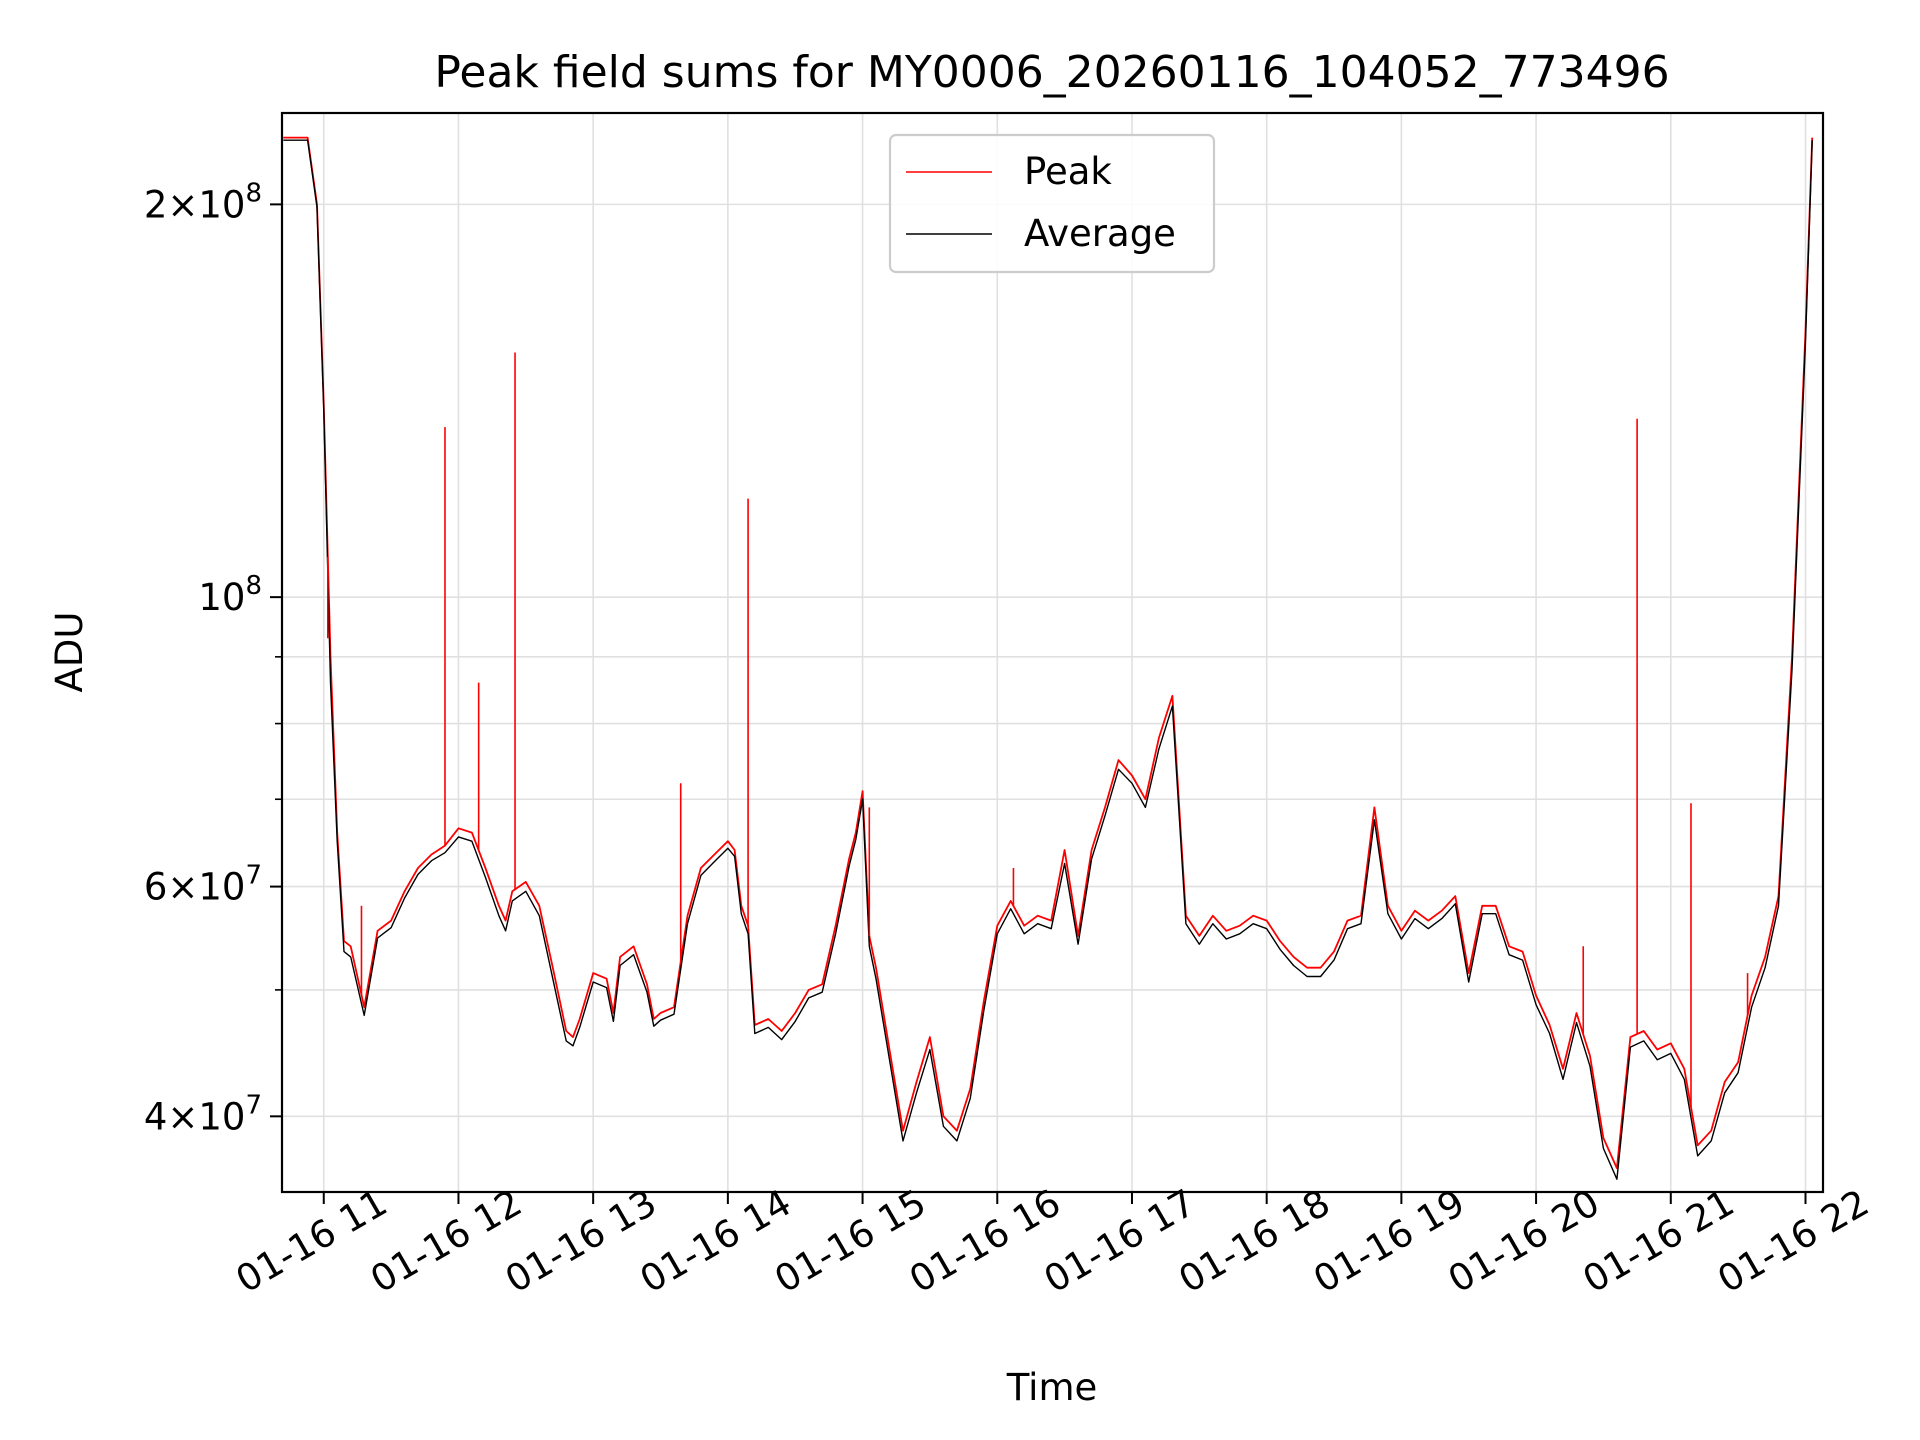 The width and height of the screenshot is (1920, 1440). Describe the element at coordinates (230, 595) in the screenshot. I see `y-tick-label: 108` at that location.